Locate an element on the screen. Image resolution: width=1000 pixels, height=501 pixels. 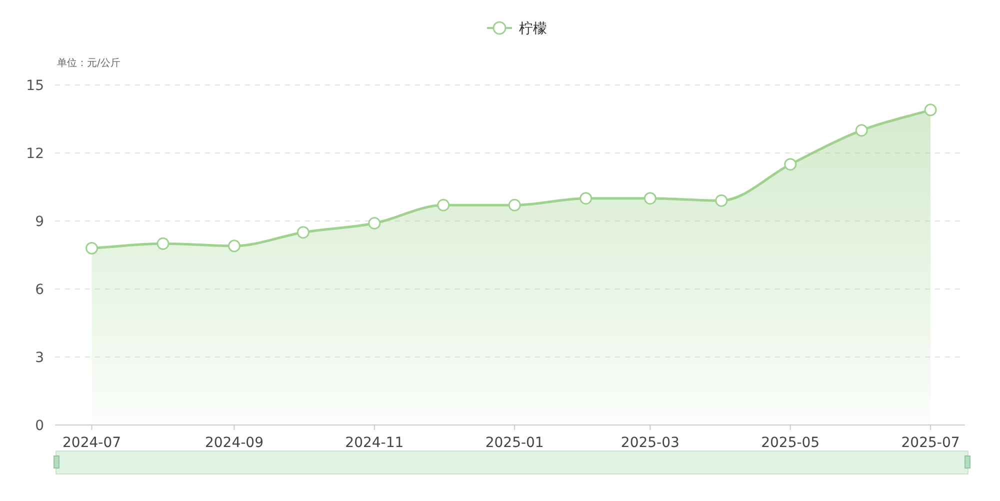
x-tick-label: 2024-07 is located at coordinates (92, 443).